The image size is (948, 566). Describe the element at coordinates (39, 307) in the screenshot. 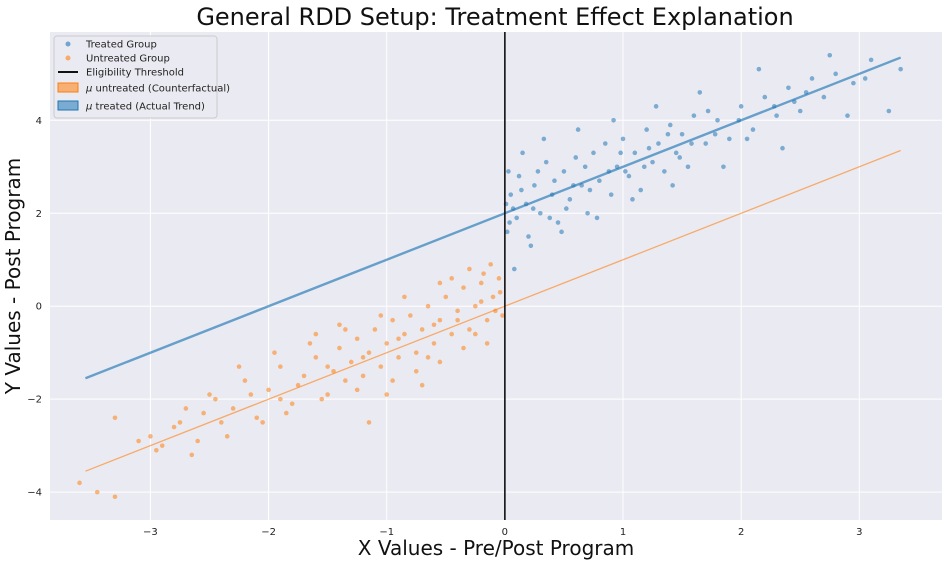

I see `y-tick-label: 0` at that location.